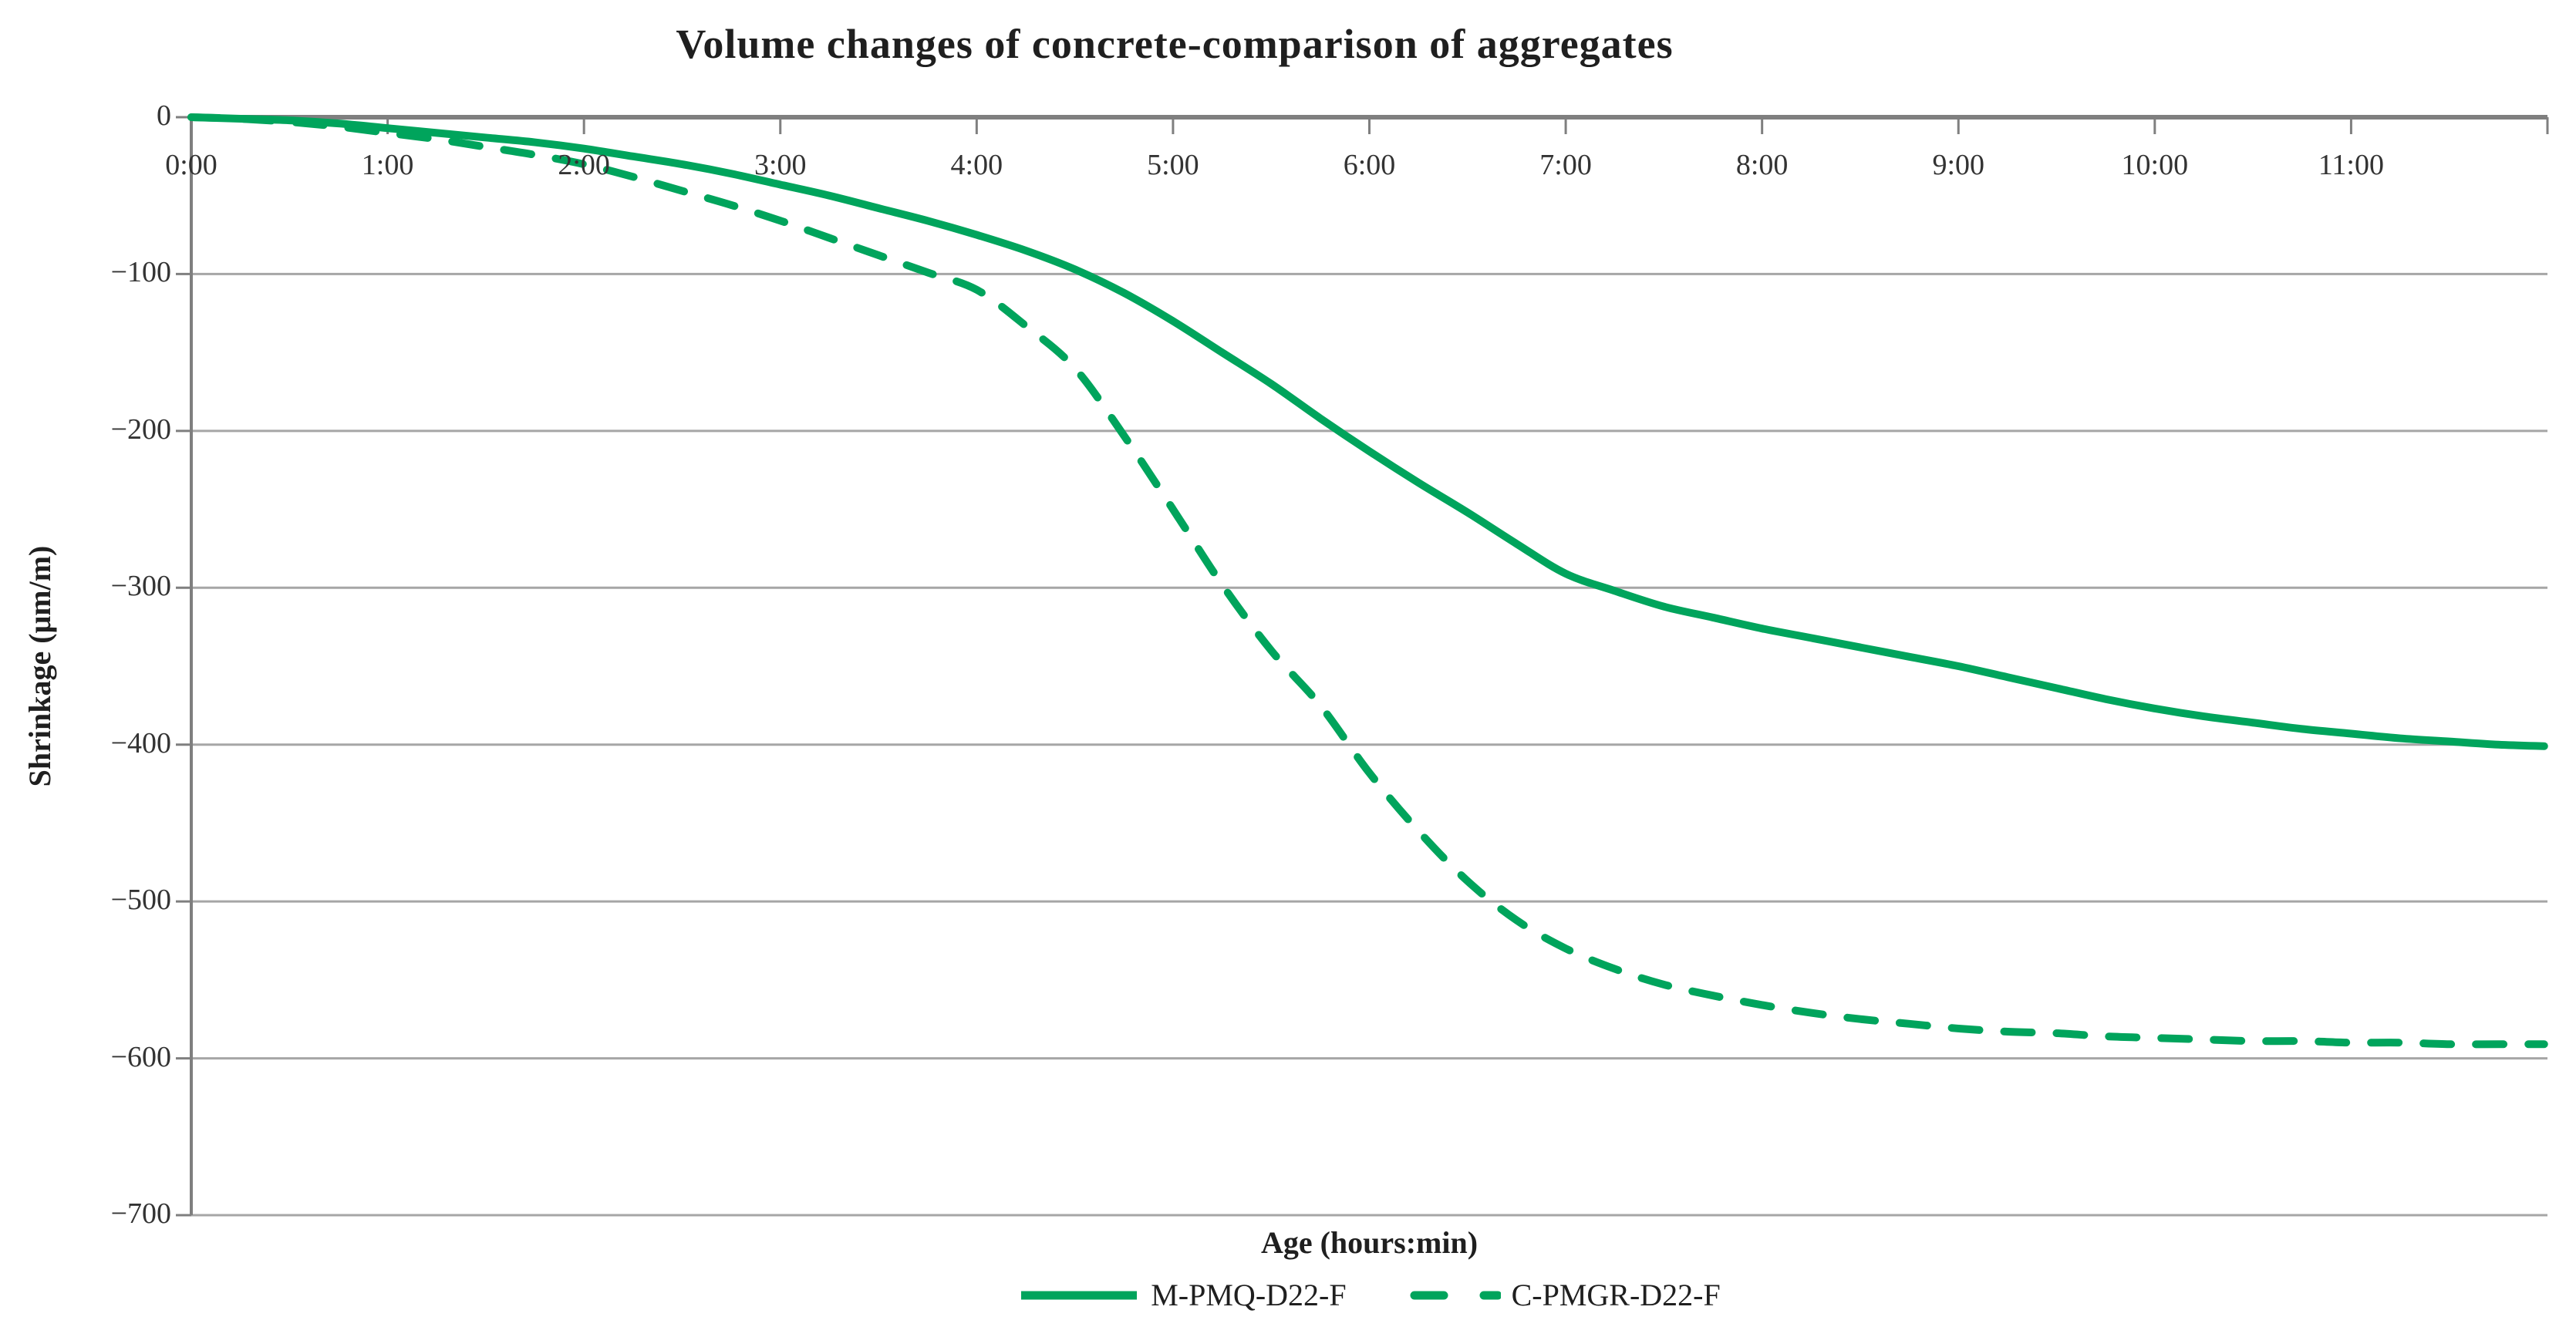 Image resolution: width=2576 pixels, height=1337 pixels. Describe the element at coordinates (1369, 165) in the screenshot. I see `x-tick-label: 6:00` at that location.